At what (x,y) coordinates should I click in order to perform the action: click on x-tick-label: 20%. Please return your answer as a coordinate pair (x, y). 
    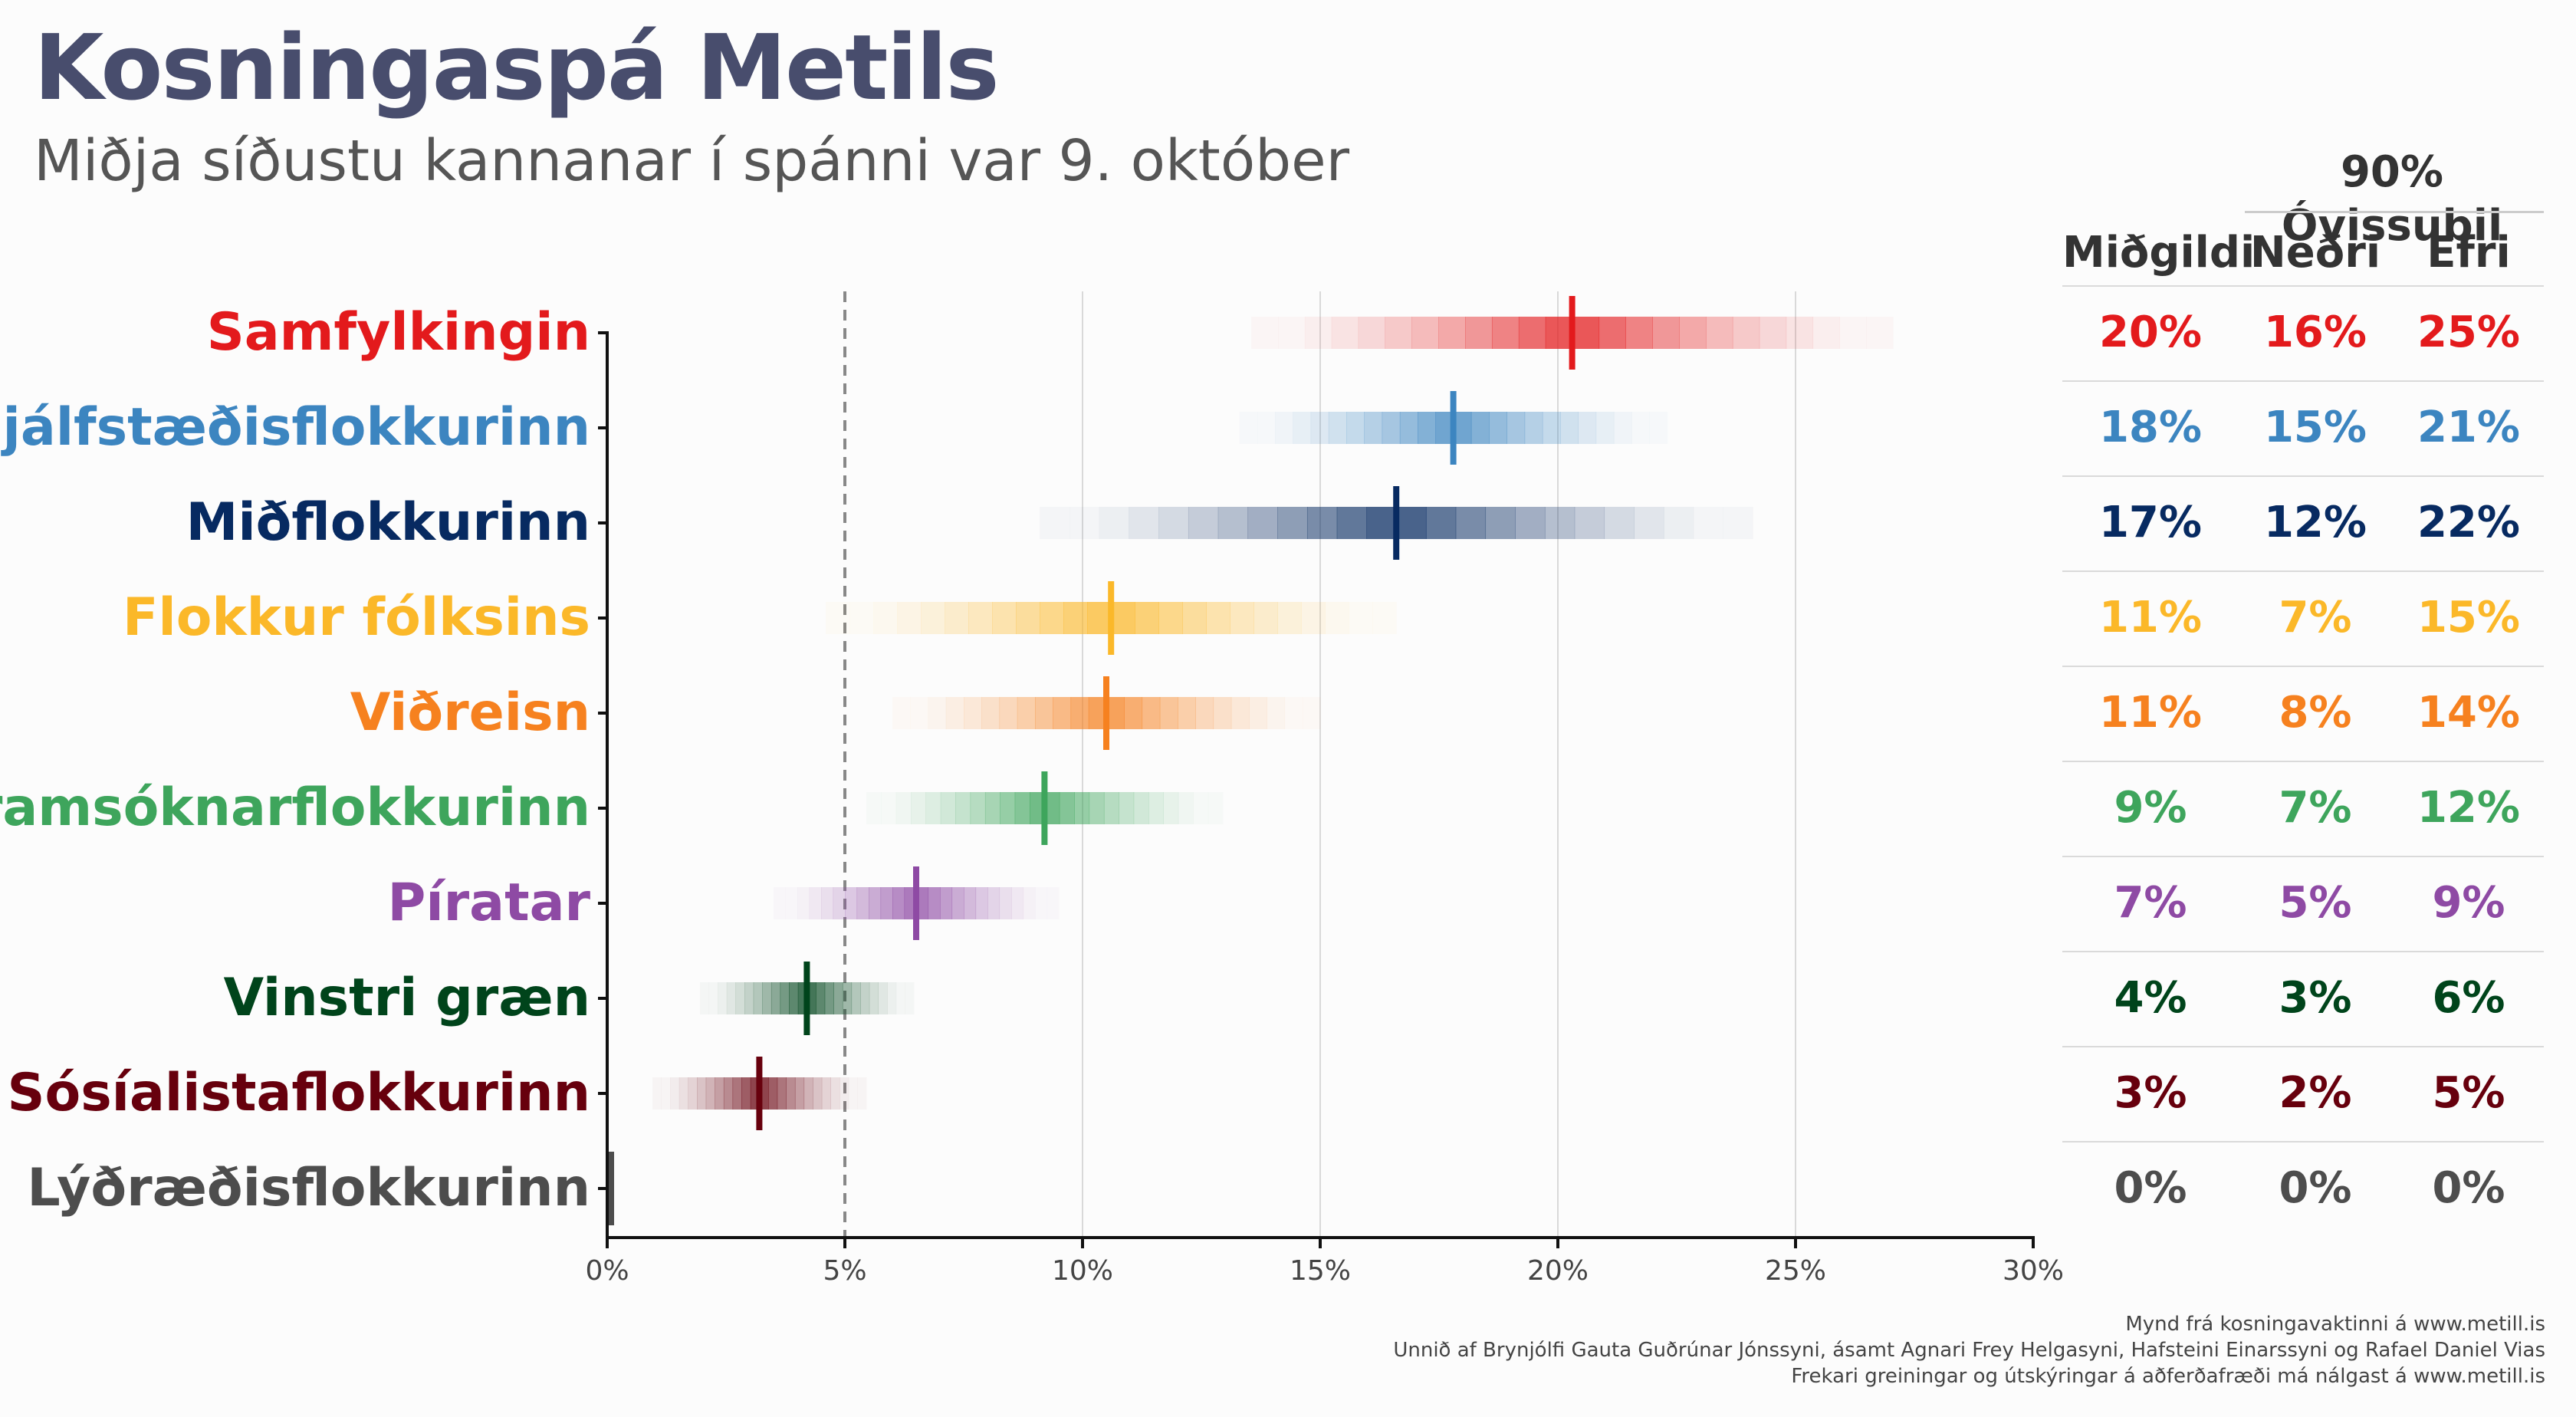
    Looking at the image, I should click on (1558, 1271).